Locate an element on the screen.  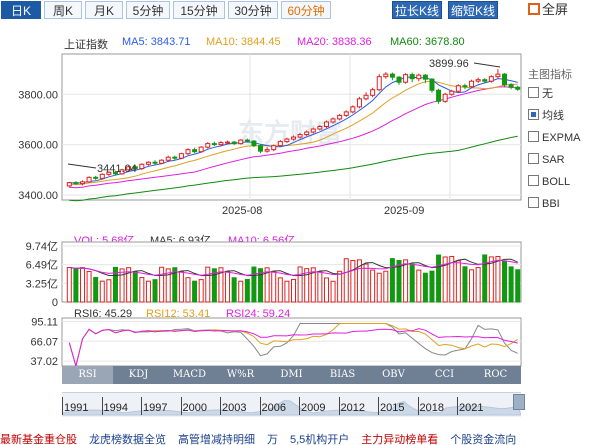
timeline-scroll-handle is located at coordinates (519, 402).